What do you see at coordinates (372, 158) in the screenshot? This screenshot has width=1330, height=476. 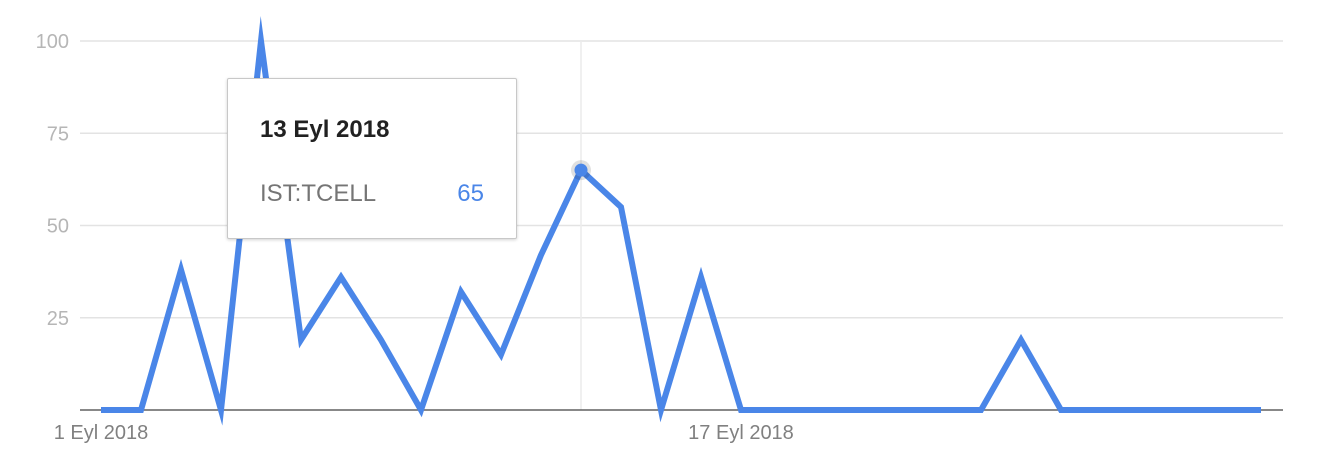 I see `tooltip: 13 Eyl 2018 IST:TCELL 65` at bounding box center [372, 158].